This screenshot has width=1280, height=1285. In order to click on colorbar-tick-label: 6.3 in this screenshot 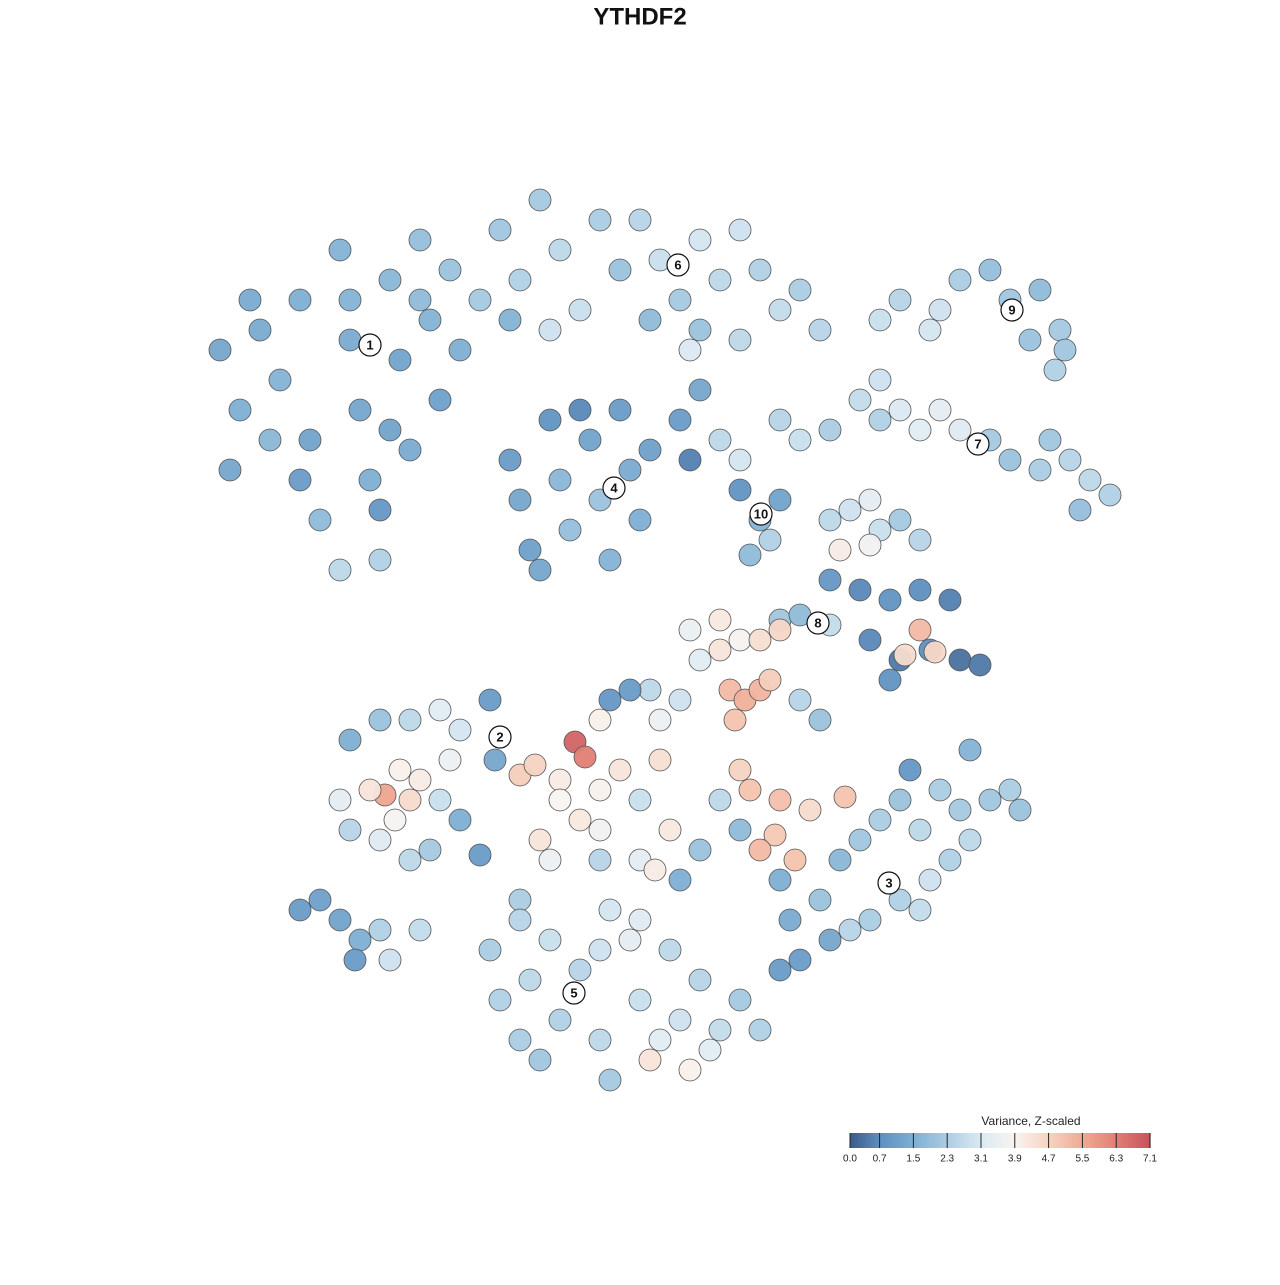, I will do `click(1116, 1159)`.